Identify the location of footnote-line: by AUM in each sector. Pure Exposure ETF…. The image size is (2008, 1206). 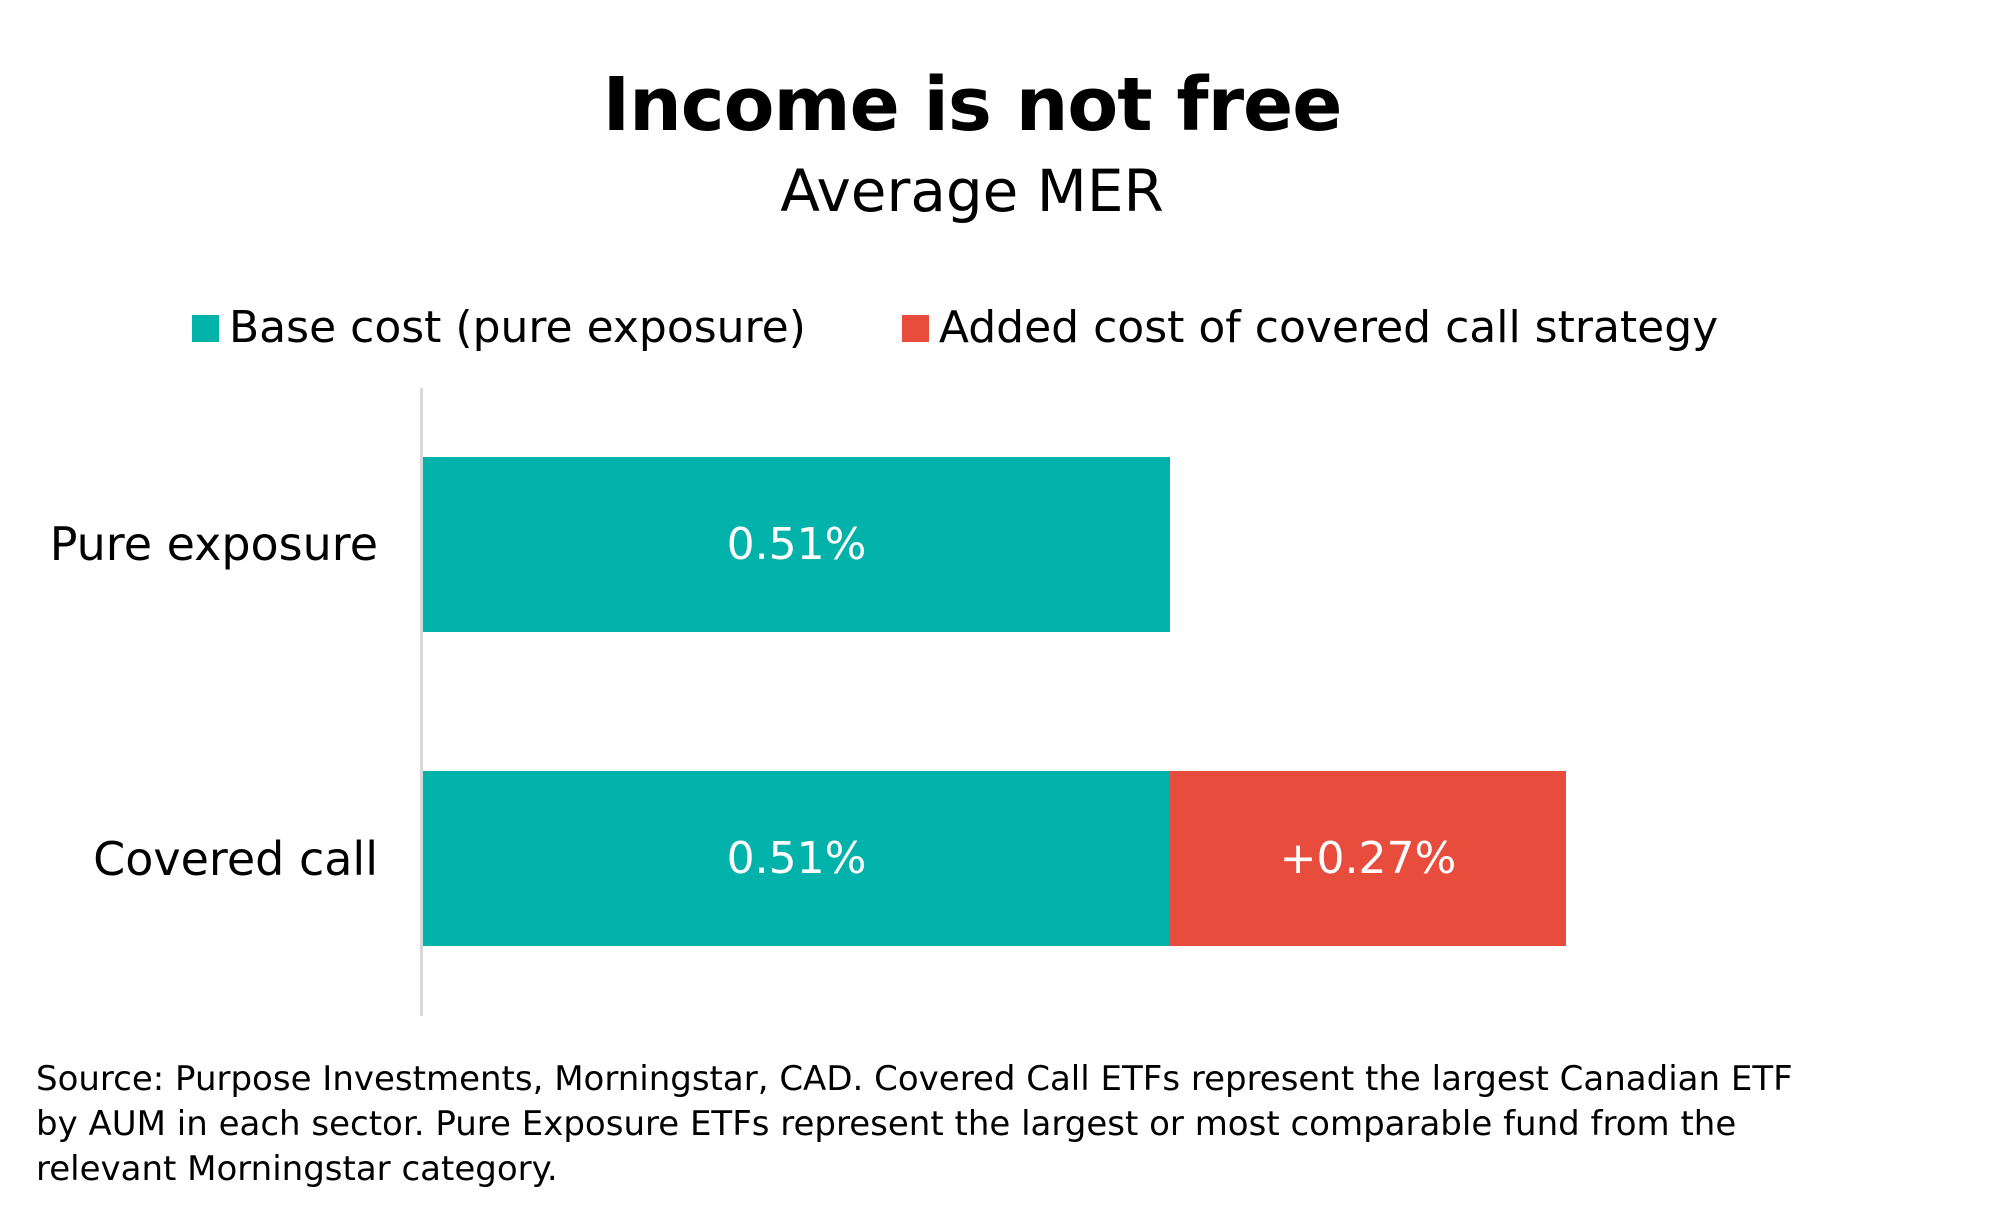
(886, 1124).